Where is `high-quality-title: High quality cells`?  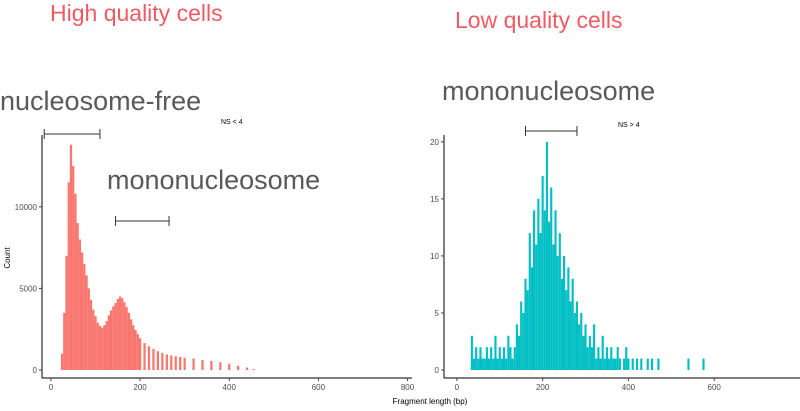
high-quality-title: High quality cells is located at coordinates (136, 13).